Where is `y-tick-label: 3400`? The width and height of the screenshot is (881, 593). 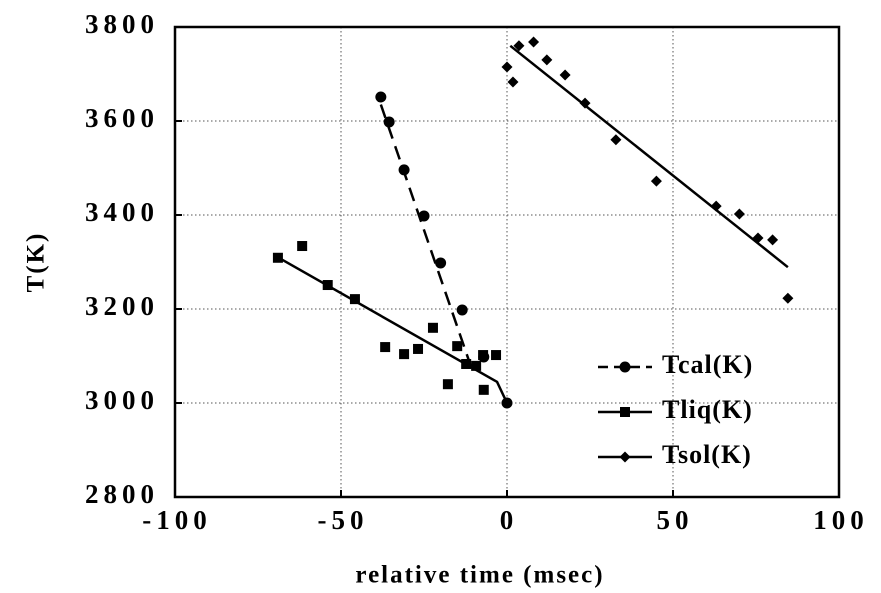 y-tick-label: 3400 is located at coordinates (122, 212).